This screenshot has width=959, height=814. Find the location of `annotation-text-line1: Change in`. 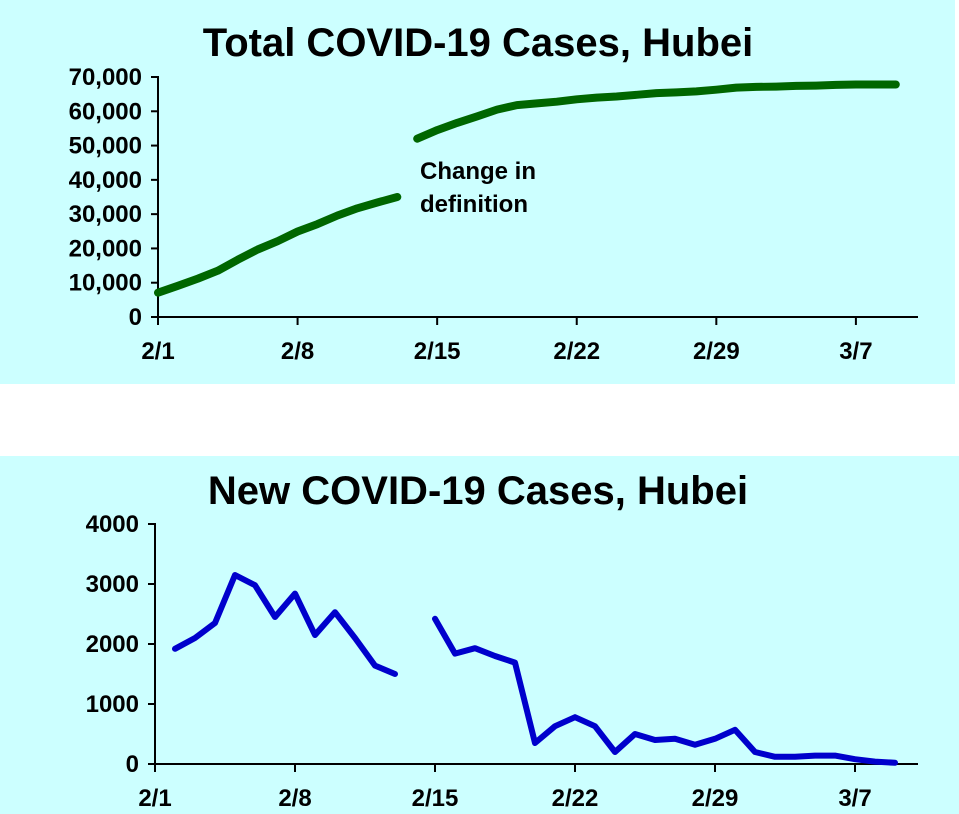

annotation-text-line1: Change in is located at coordinates (478, 171).